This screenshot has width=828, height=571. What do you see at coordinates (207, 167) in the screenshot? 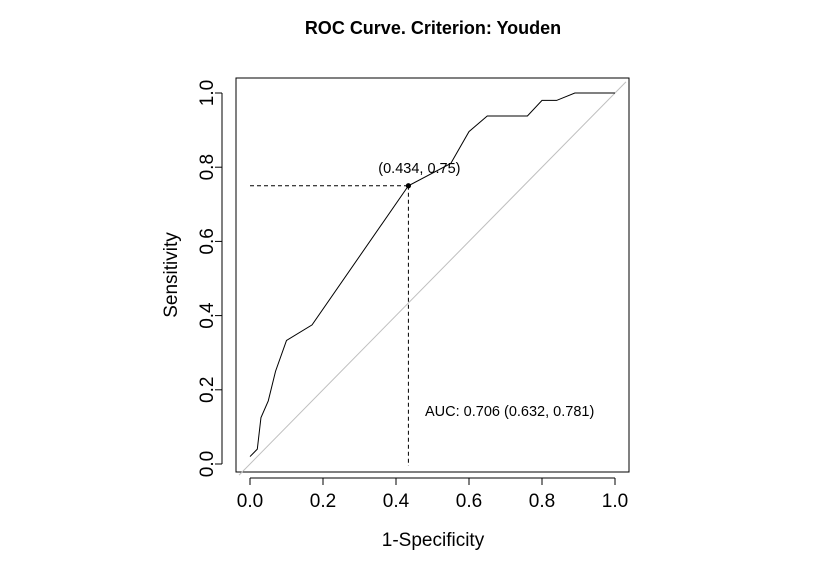
I see `y-tick-label: 0.8` at bounding box center [207, 167].